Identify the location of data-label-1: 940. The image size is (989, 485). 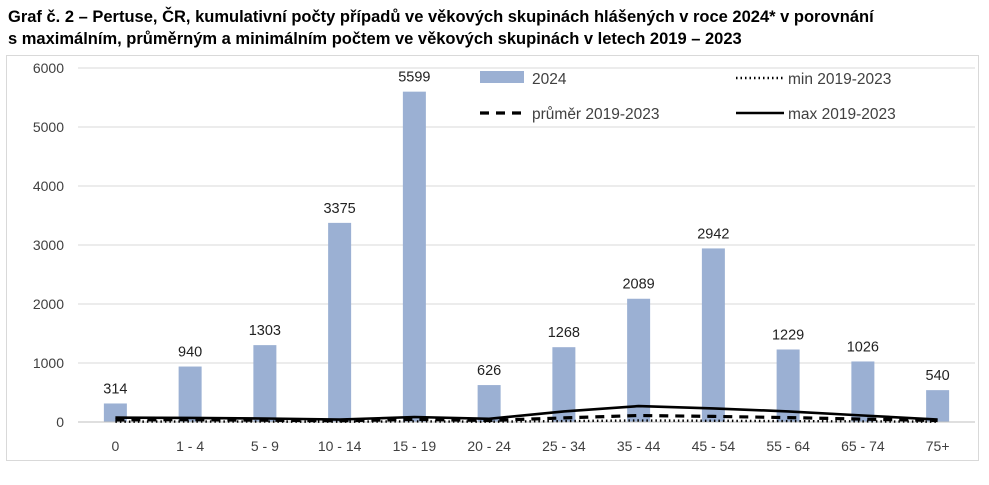
(190, 353).